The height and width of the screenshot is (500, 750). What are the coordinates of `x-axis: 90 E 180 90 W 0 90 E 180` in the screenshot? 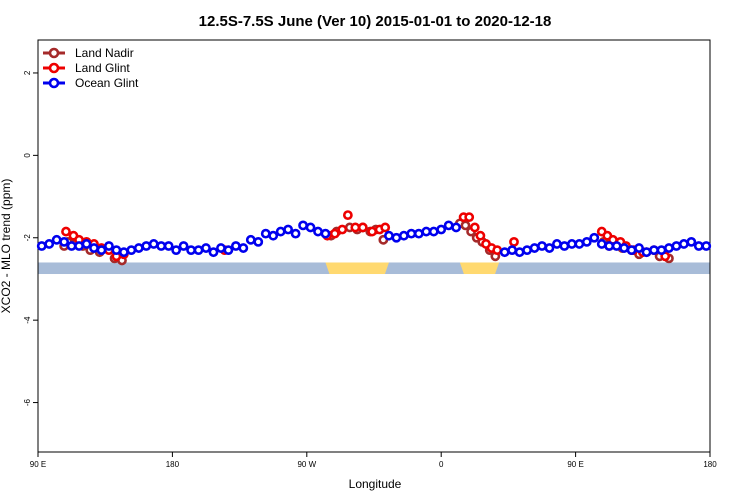 It's located at (373, 460).